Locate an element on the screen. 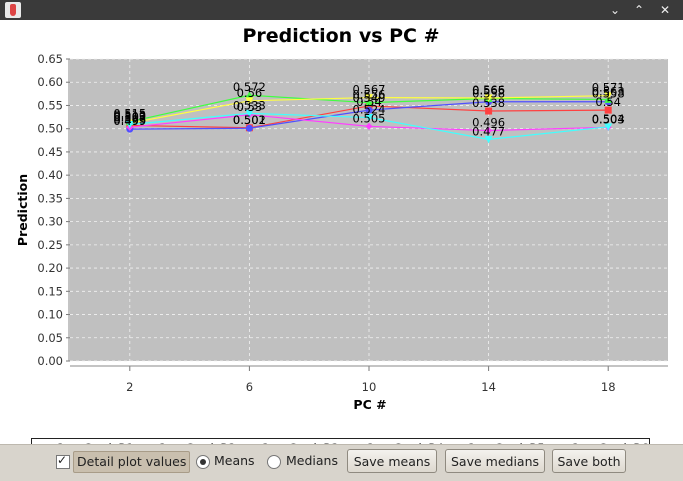 This screenshot has height=481, width=683. data-label: 0.549 is located at coordinates (369, 98).